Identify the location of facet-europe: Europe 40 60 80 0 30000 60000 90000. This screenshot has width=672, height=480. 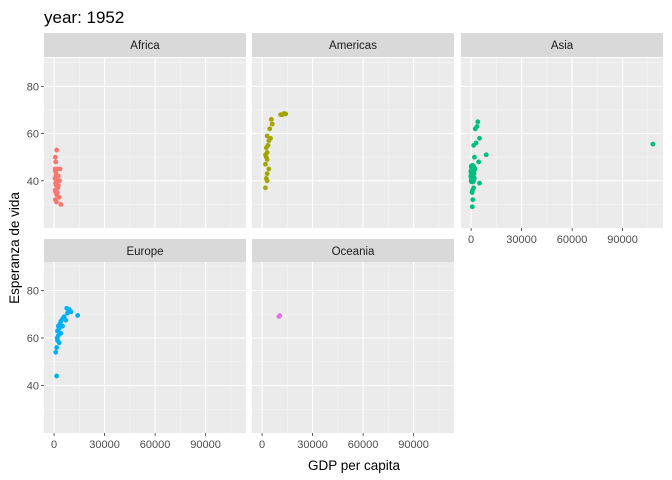
(136, 345).